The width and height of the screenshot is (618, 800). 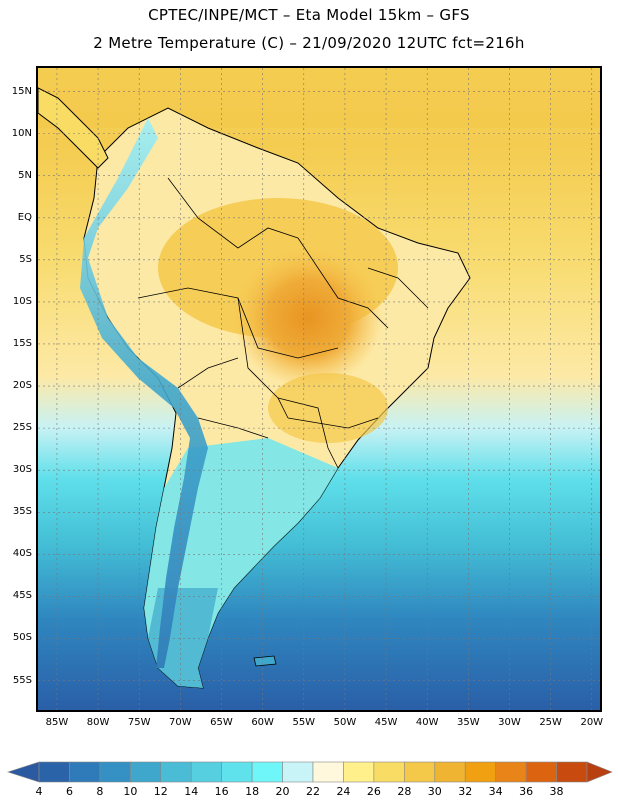 I want to click on latitude-label: 35S, so click(x=22, y=512).